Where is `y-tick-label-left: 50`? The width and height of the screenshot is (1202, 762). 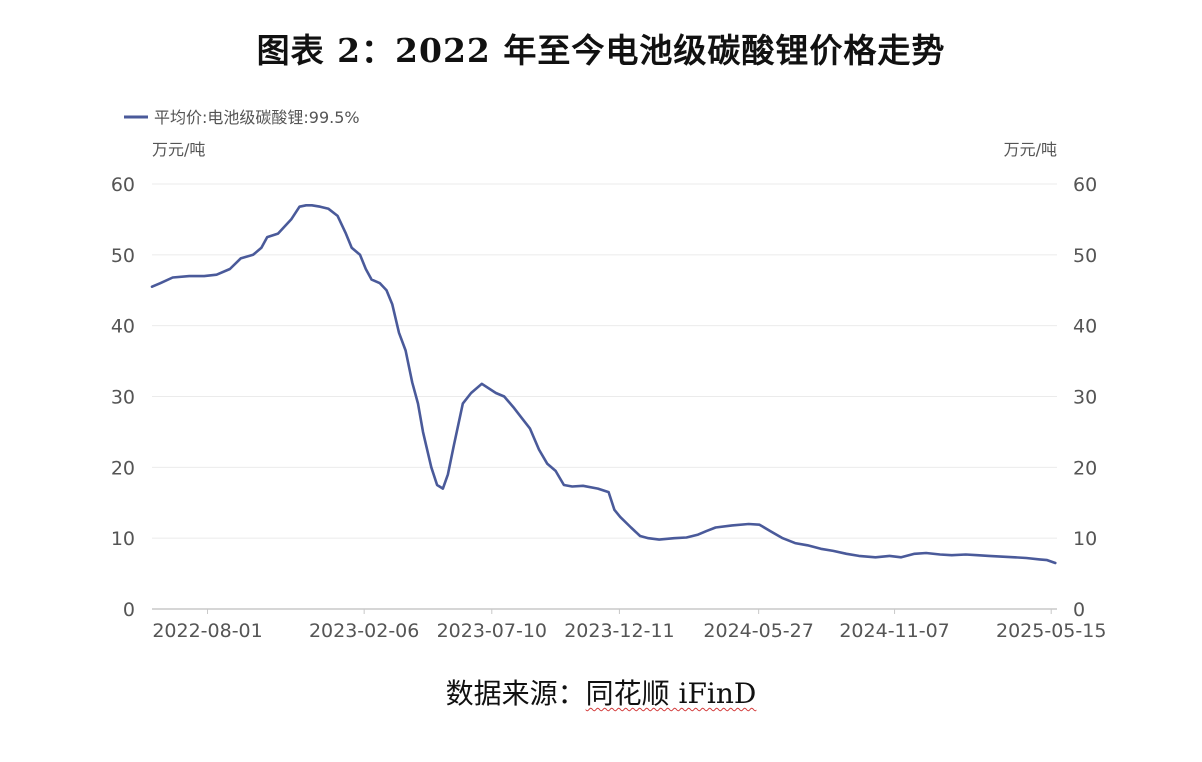 y-tick-label-left: 50 is located at coordinates (123, 256).